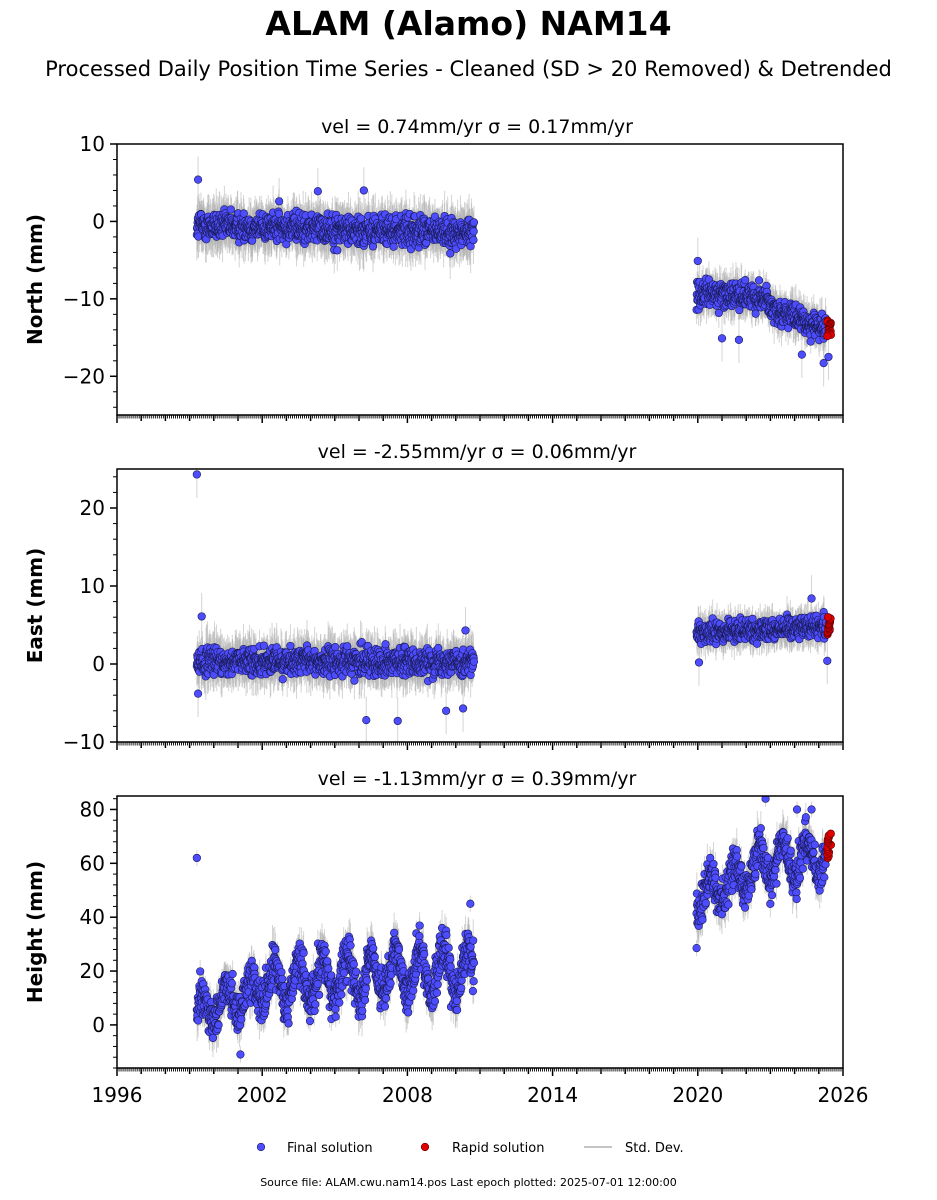  Describe the element at coordinates (90, 270) in the screenshot. I see `y-ticks: −20 −10 0 10` at that location.